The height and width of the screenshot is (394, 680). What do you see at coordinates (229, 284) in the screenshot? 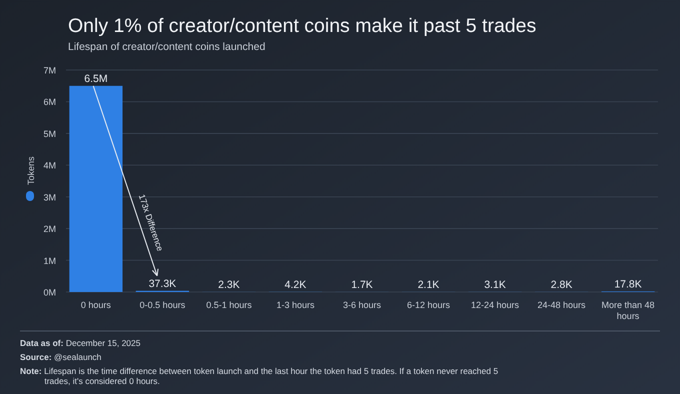
I see `data-label: 2.3K` at bounding box center [229, 284].